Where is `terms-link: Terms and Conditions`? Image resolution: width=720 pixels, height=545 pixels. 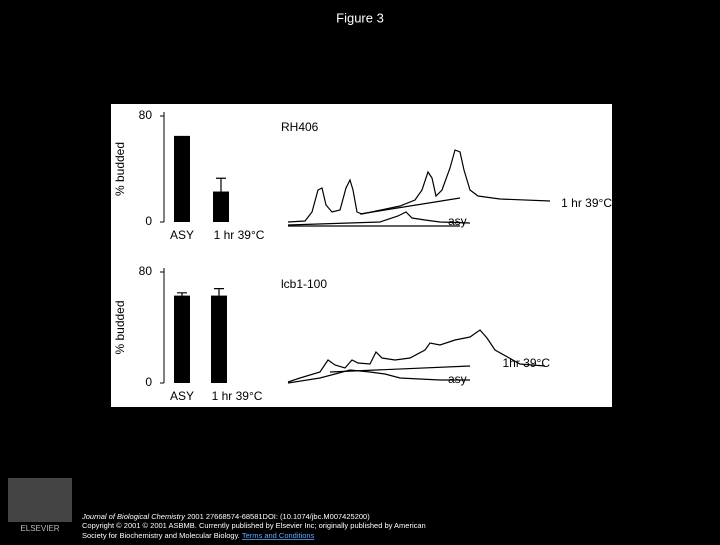 terms-link: Terms and Conditions is located at coordinates (278, 535).